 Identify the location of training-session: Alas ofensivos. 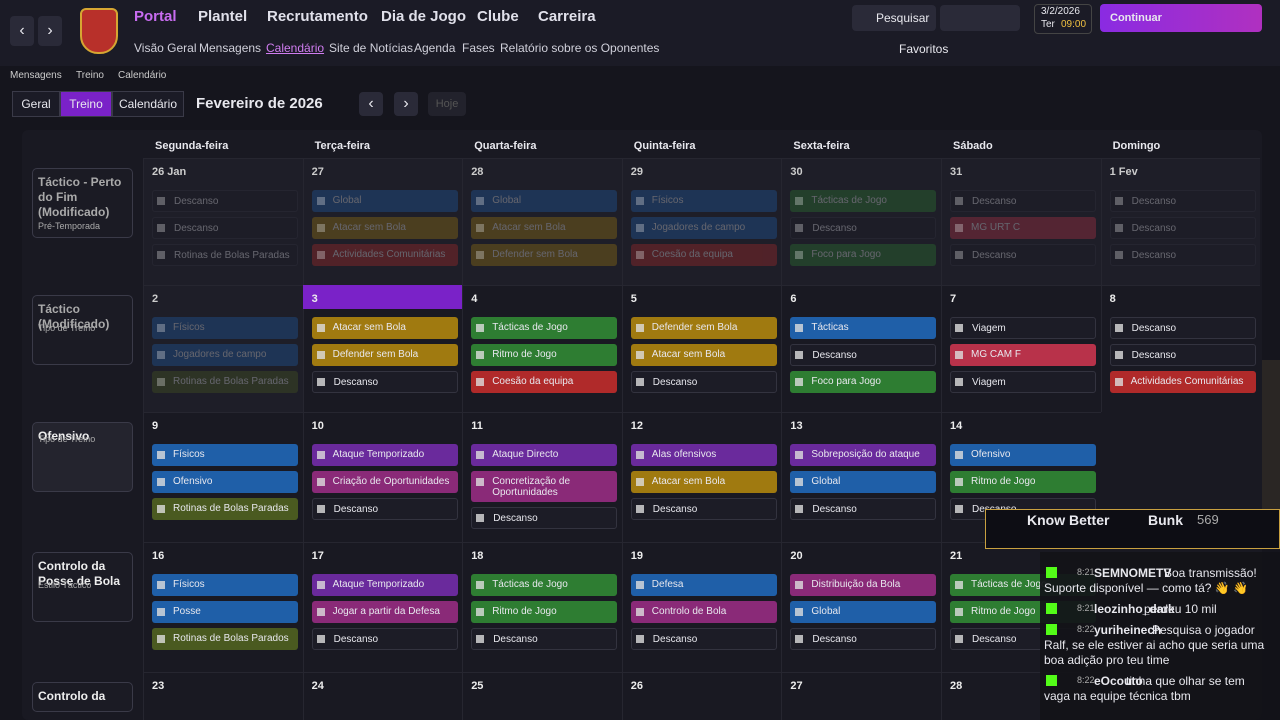
(703, 455).